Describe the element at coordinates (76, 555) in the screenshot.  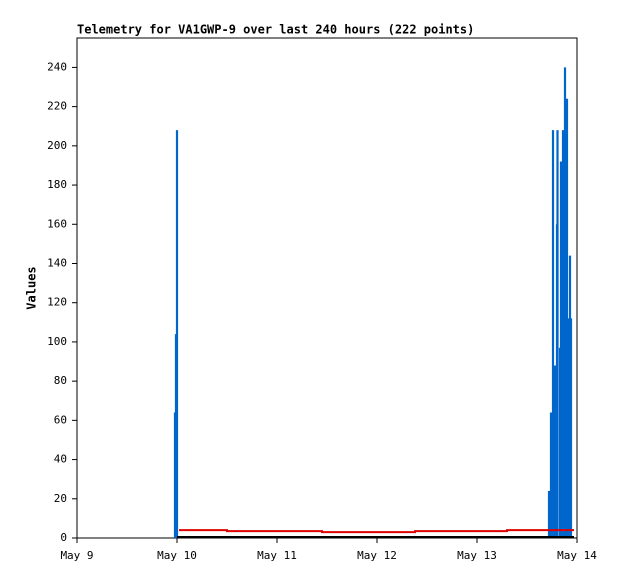
I see `x-tick-label: May 9` at that location.